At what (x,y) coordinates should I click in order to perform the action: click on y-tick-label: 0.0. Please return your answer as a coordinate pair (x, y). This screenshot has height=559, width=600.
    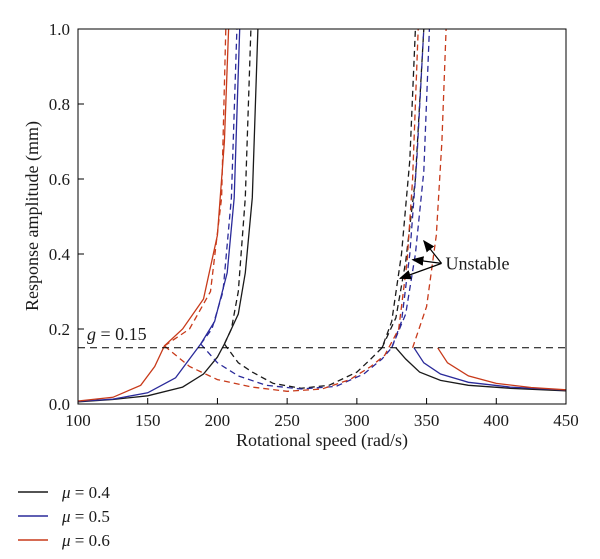
    Looking at the image, I should click on (59, 404).